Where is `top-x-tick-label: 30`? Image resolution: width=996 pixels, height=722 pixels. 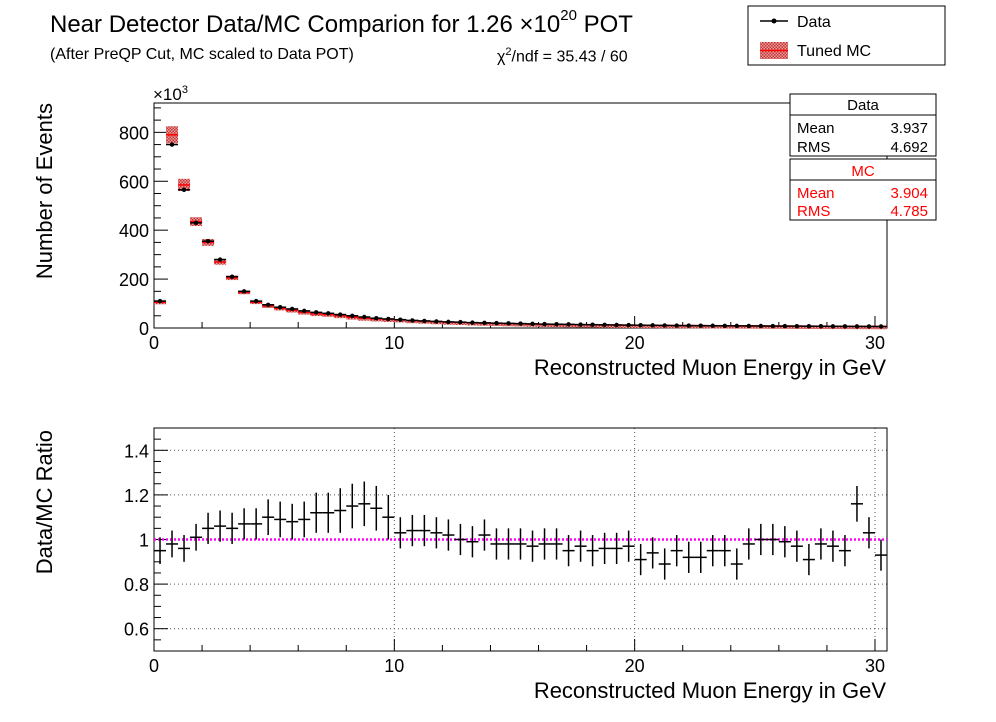
top-x-tick-label: 30 is located at coordinates (875, 343).